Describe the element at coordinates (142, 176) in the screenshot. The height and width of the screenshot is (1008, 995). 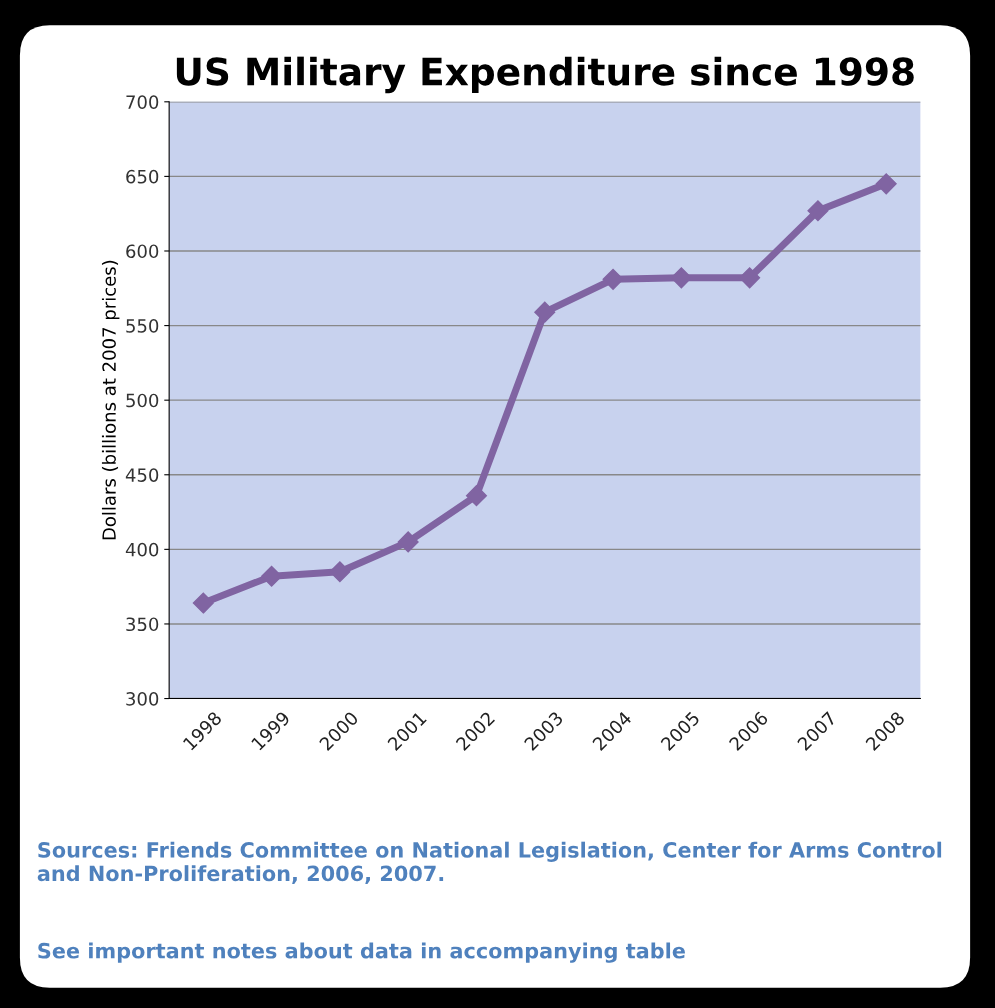
I see `y-tick-label: 650` at that location.